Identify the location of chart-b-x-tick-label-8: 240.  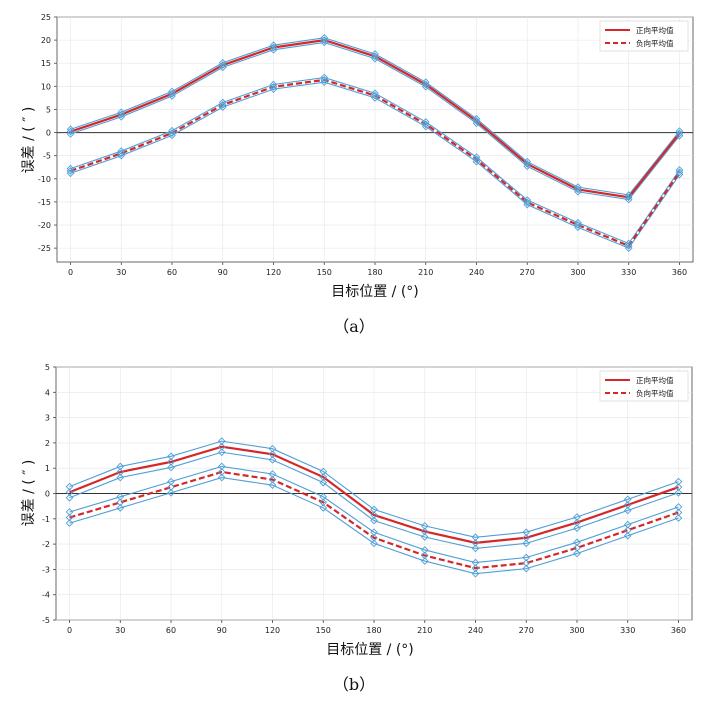
(475, 630).